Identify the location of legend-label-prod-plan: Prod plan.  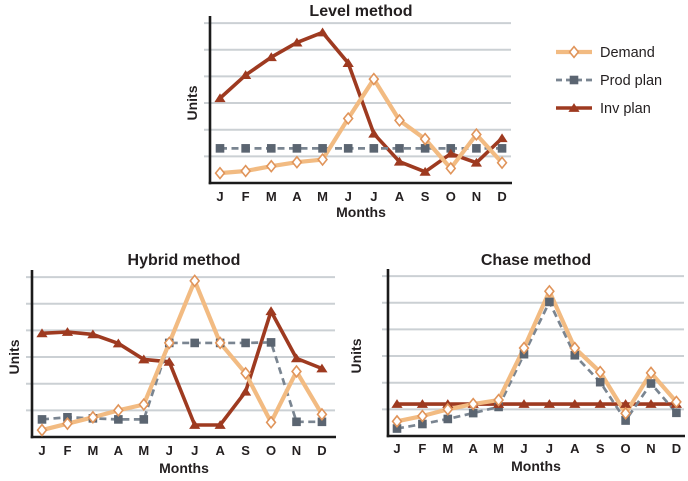
(631, 81).